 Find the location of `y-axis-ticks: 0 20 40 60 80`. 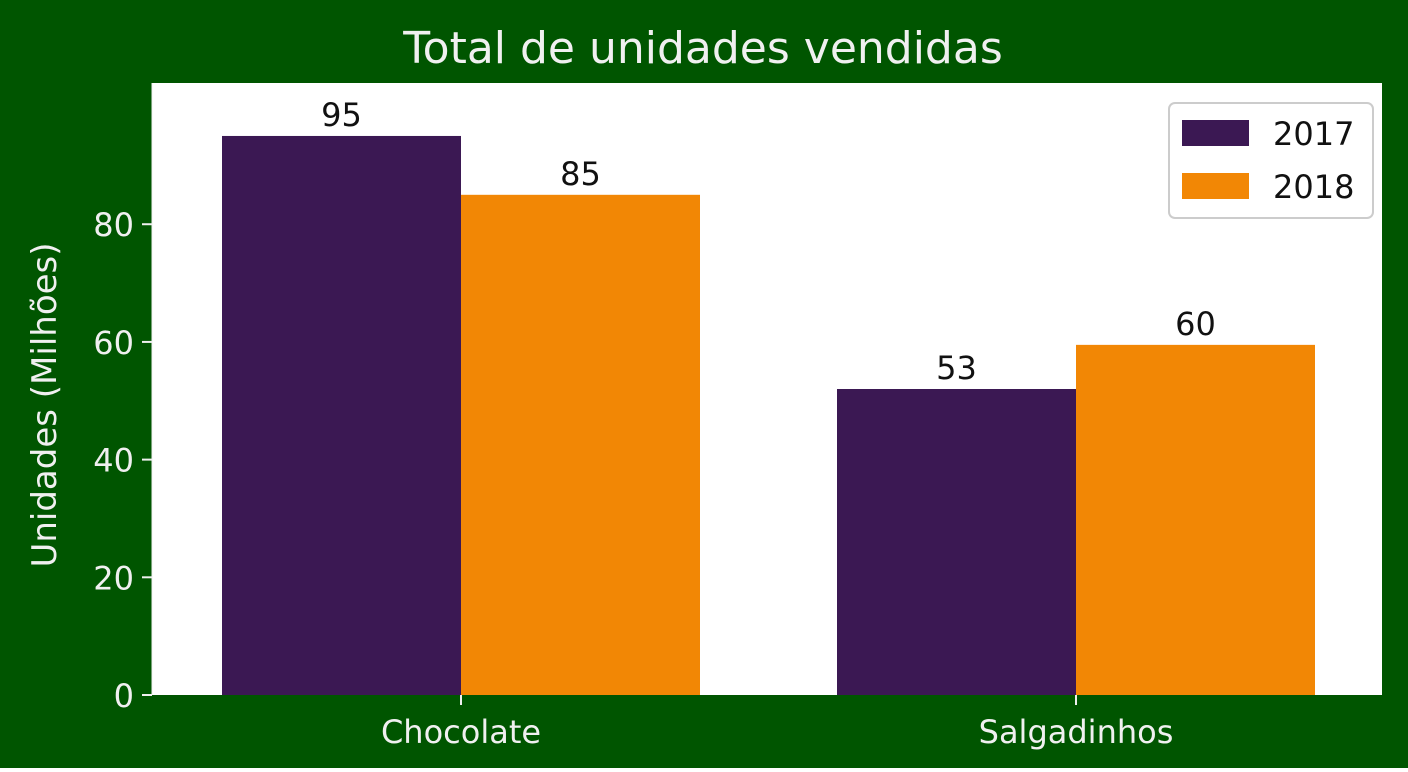

y-axis-ticks: 0 20 40 60 80 is located at coordinates (123, 399).